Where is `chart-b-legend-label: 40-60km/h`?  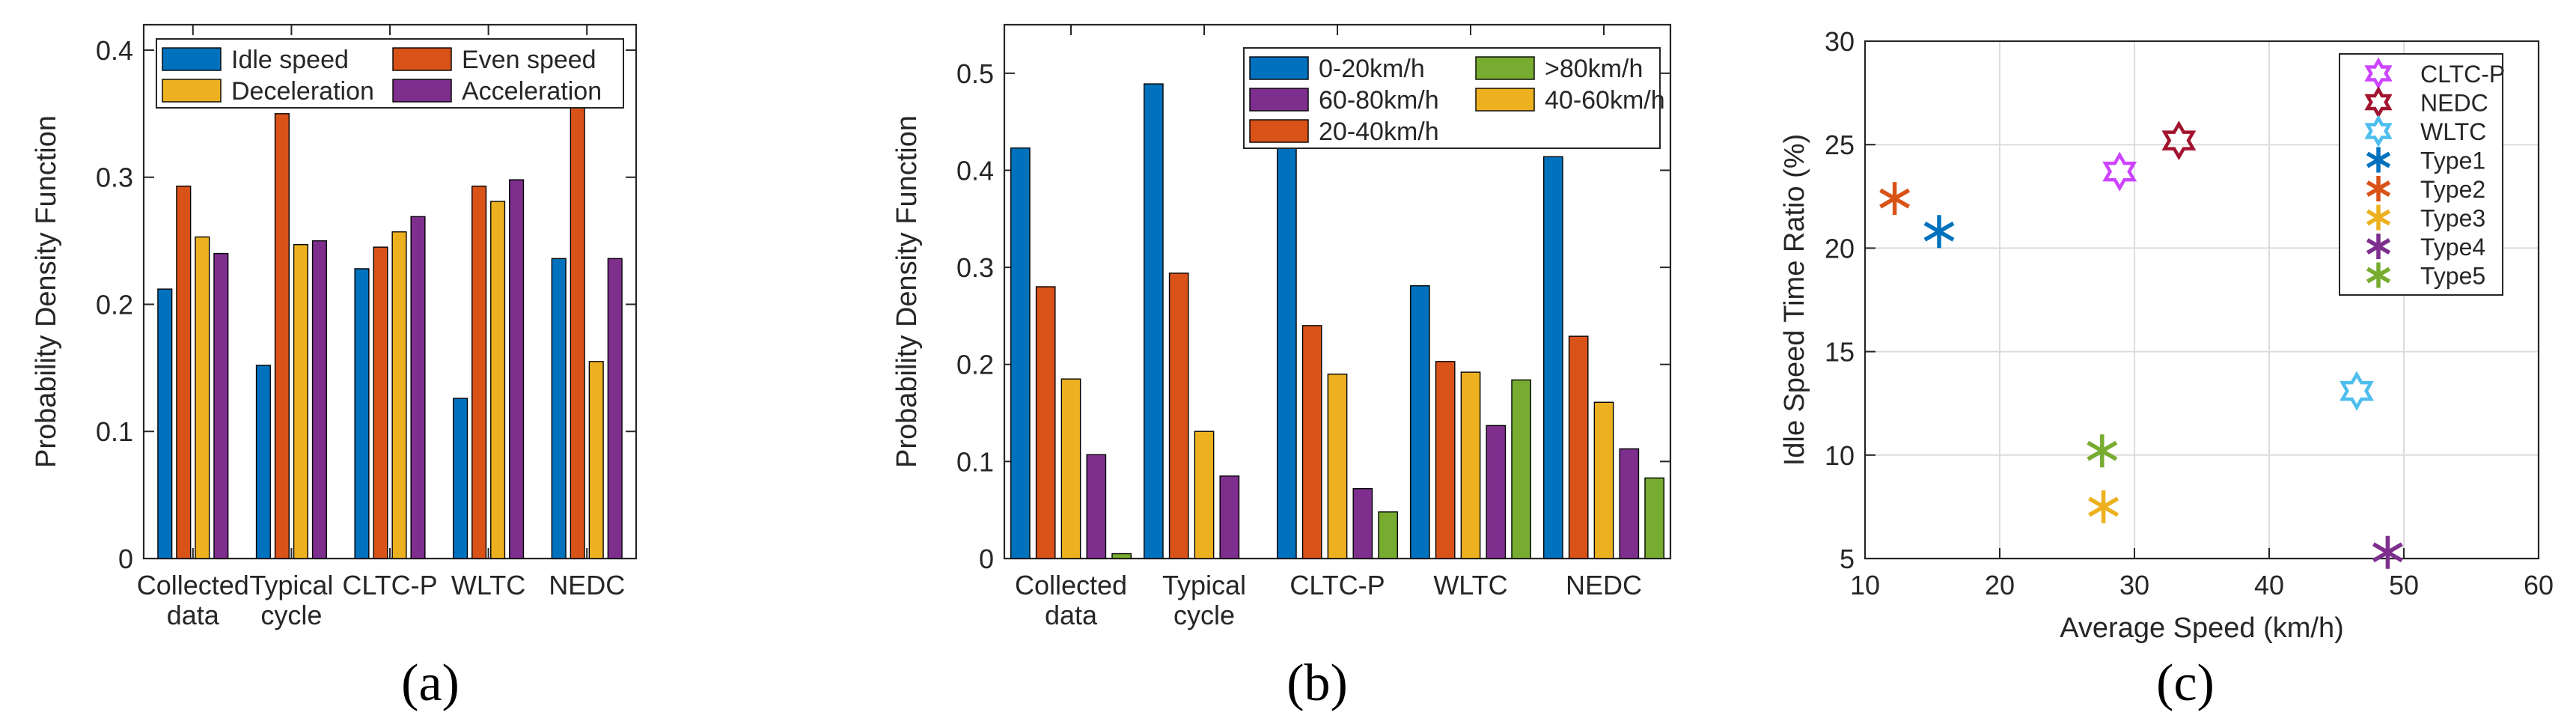
chart-b-legend-label: 40-60km/h is located at coordinates (1605, 100).